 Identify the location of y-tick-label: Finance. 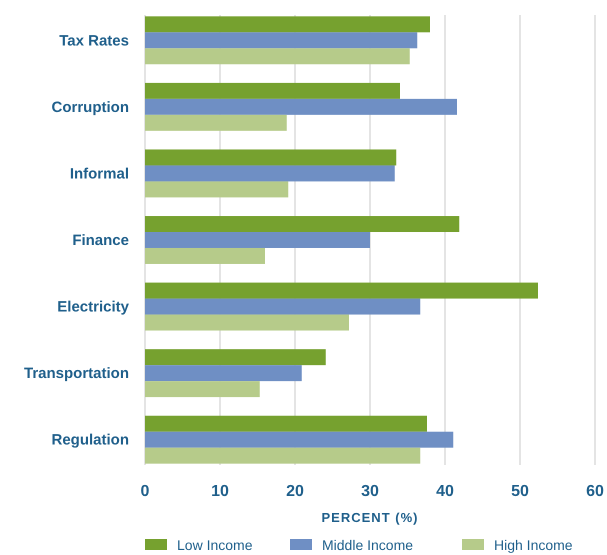
(100, 240).